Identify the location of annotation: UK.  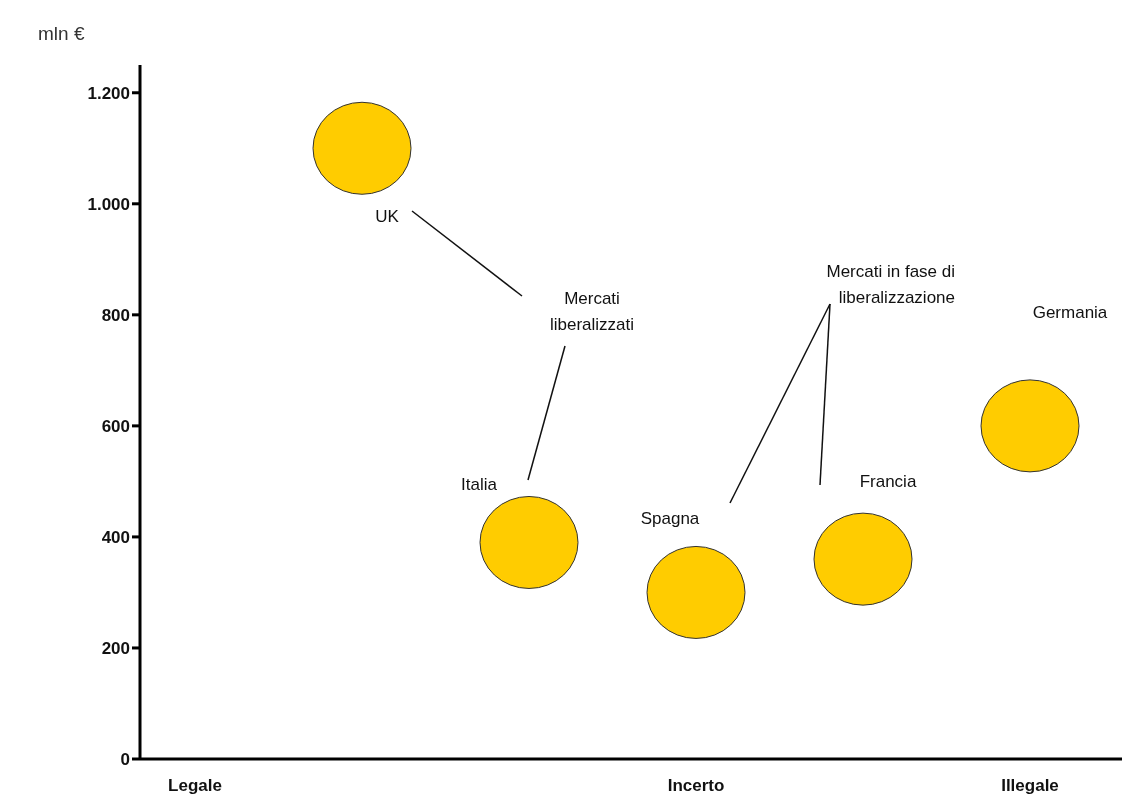
(387, 217).